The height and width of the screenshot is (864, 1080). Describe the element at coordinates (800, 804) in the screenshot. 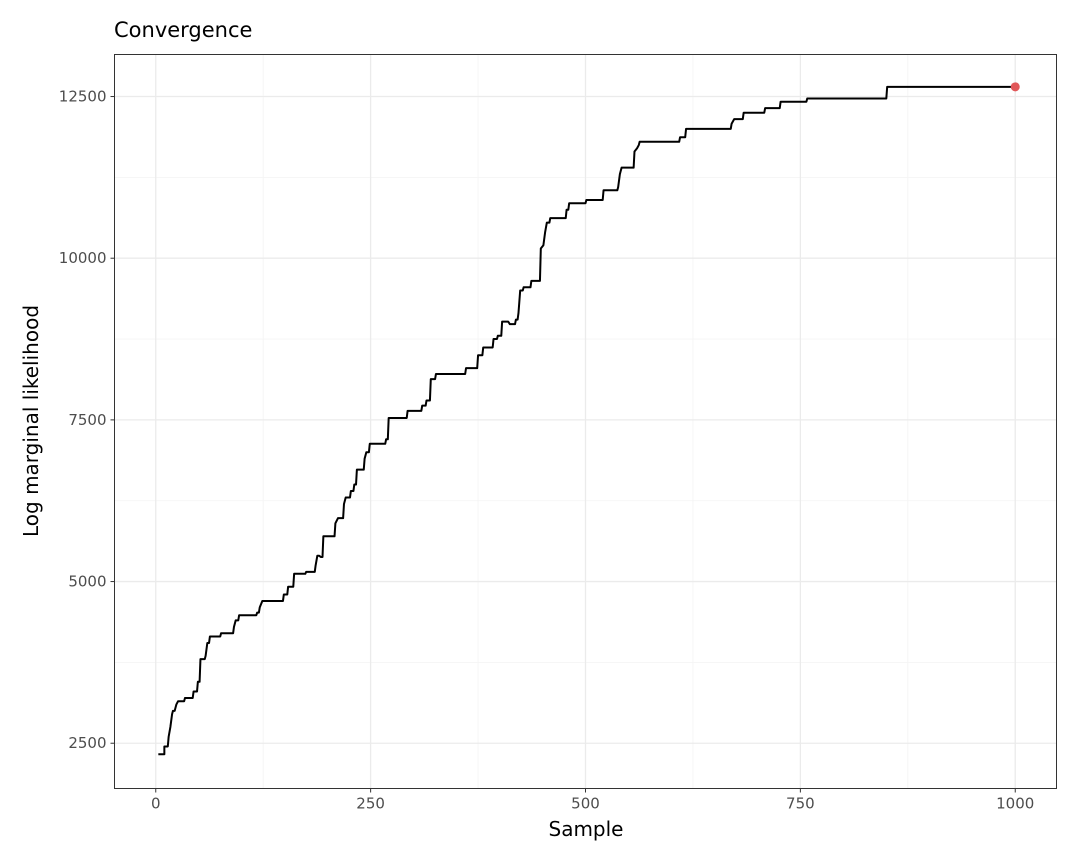

I see `x-tick-label: 750` at that location.